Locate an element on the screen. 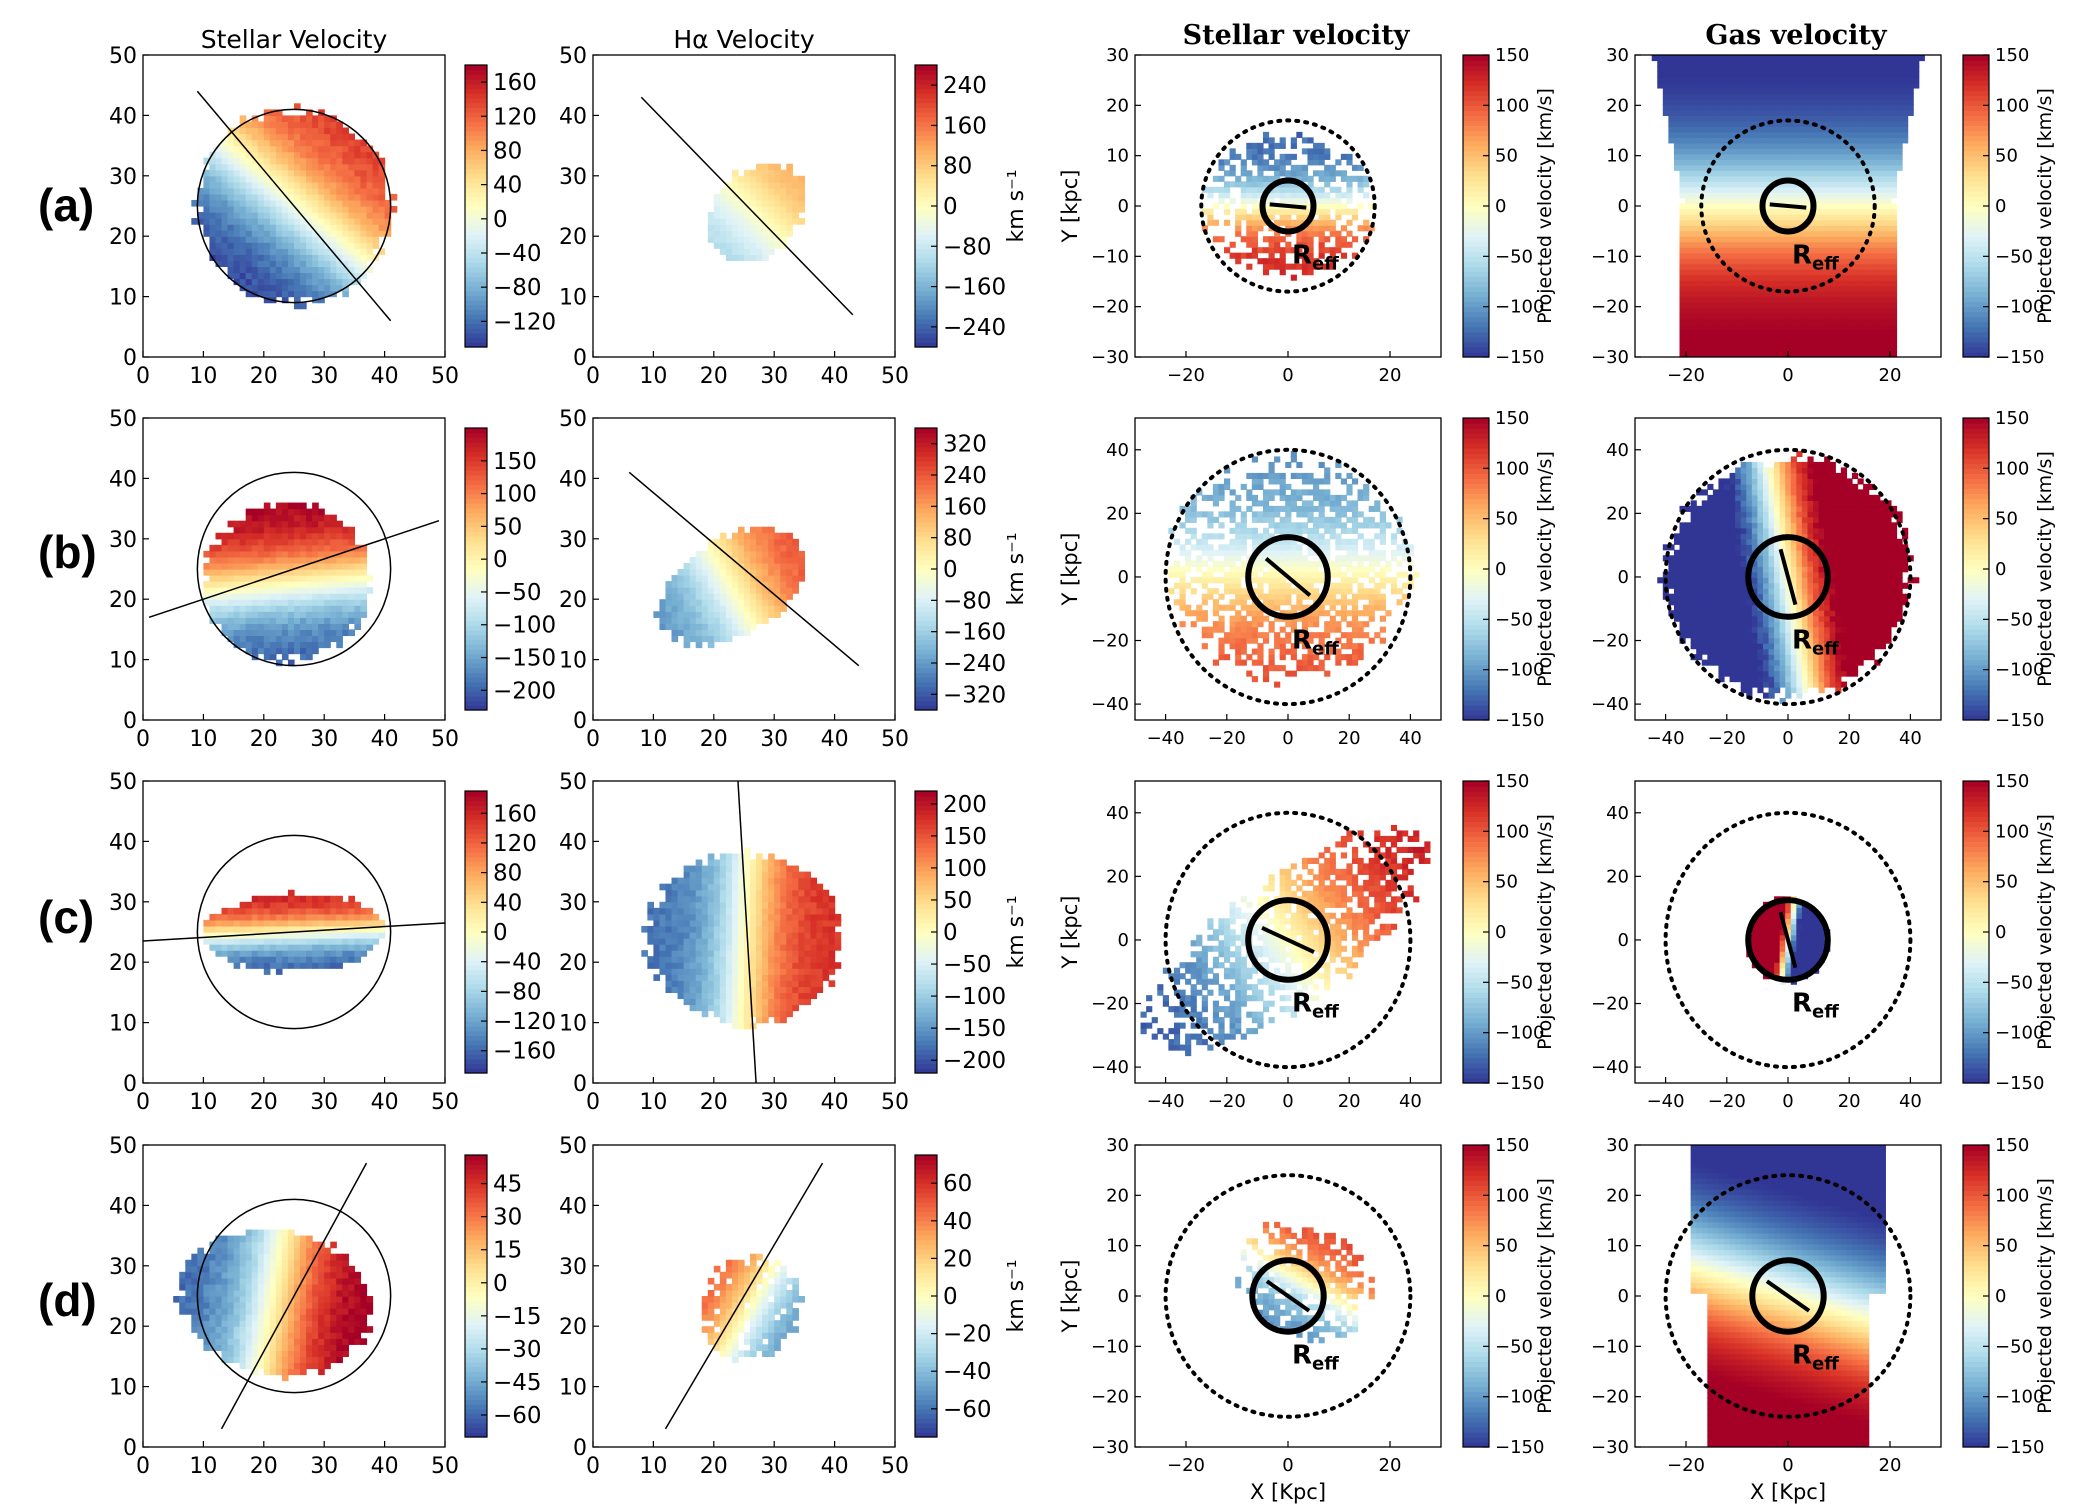  ytick-label-a4: −30 is located at coordinates (1610, 357).